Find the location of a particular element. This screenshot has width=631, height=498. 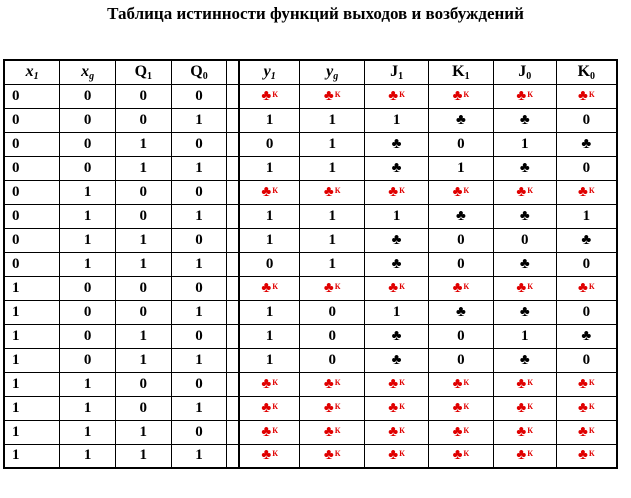

column-header: y1 is located at coordinates (269, 72).